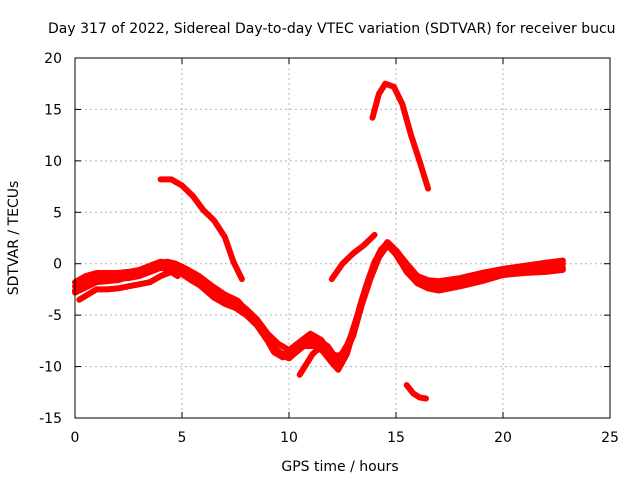 Image resolution: width=640 pixels, height=480 pixels. Describe the element at coordinates (75, 438) in the screenshot. I see `x-tick-label: 0` at that location.